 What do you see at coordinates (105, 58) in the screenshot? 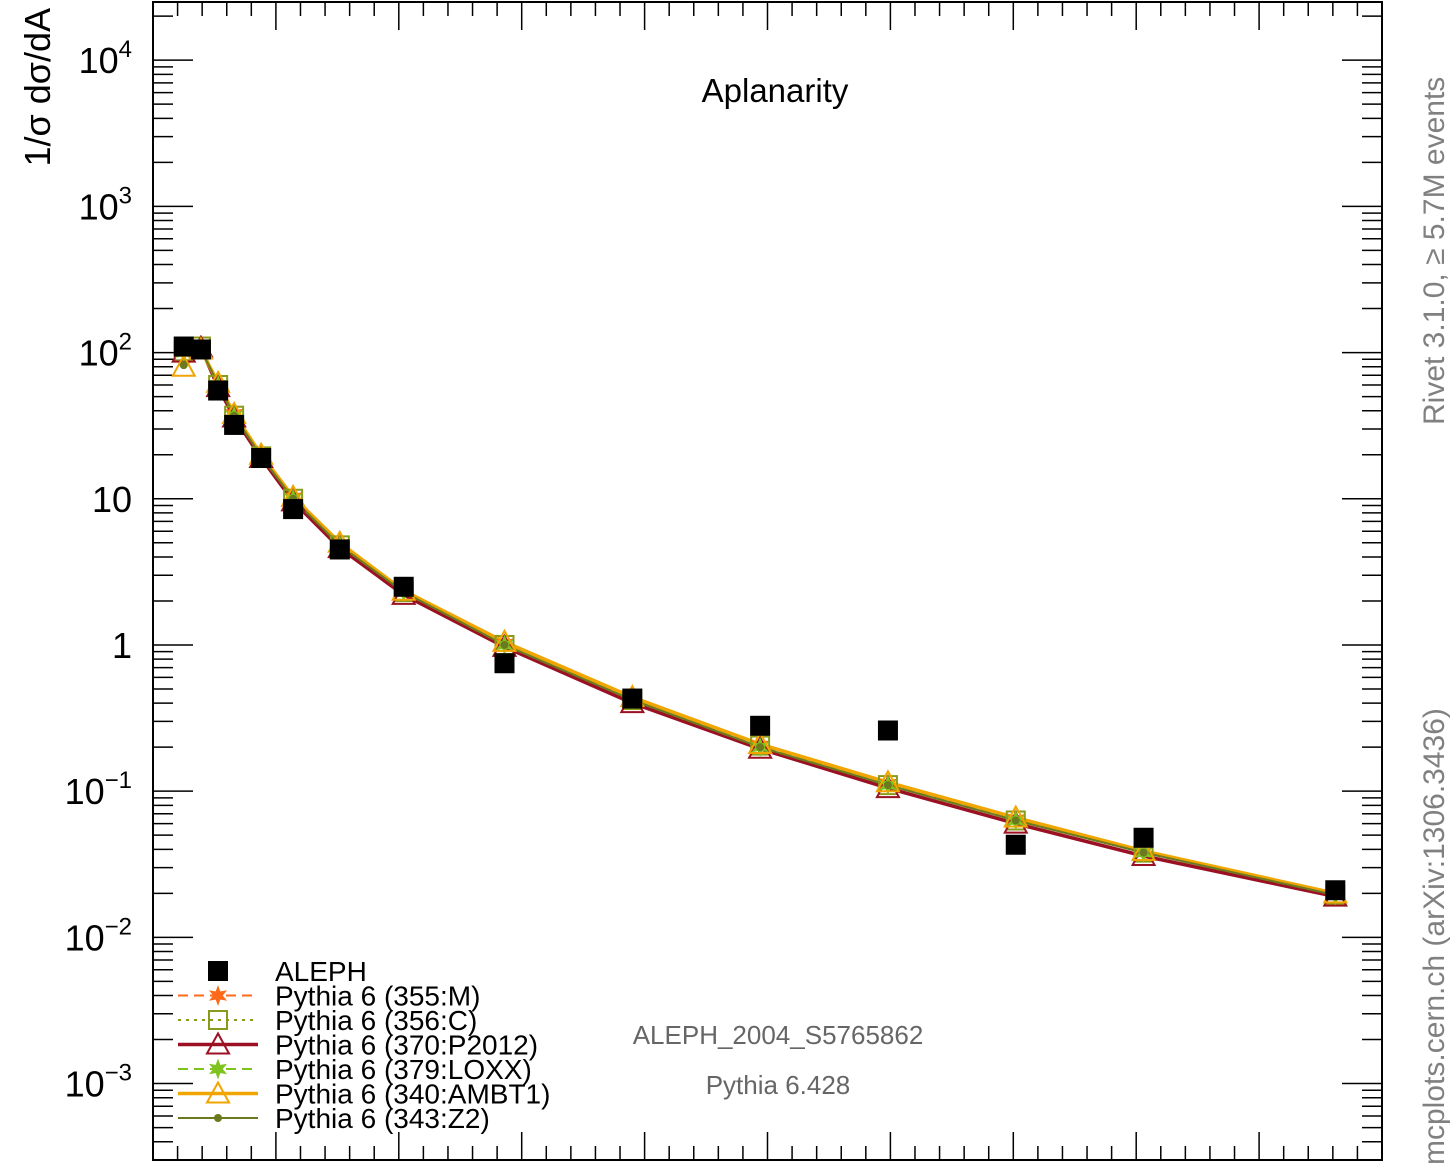
I see `y-tick-label: 10⁴` at bounding box center [105, 58].